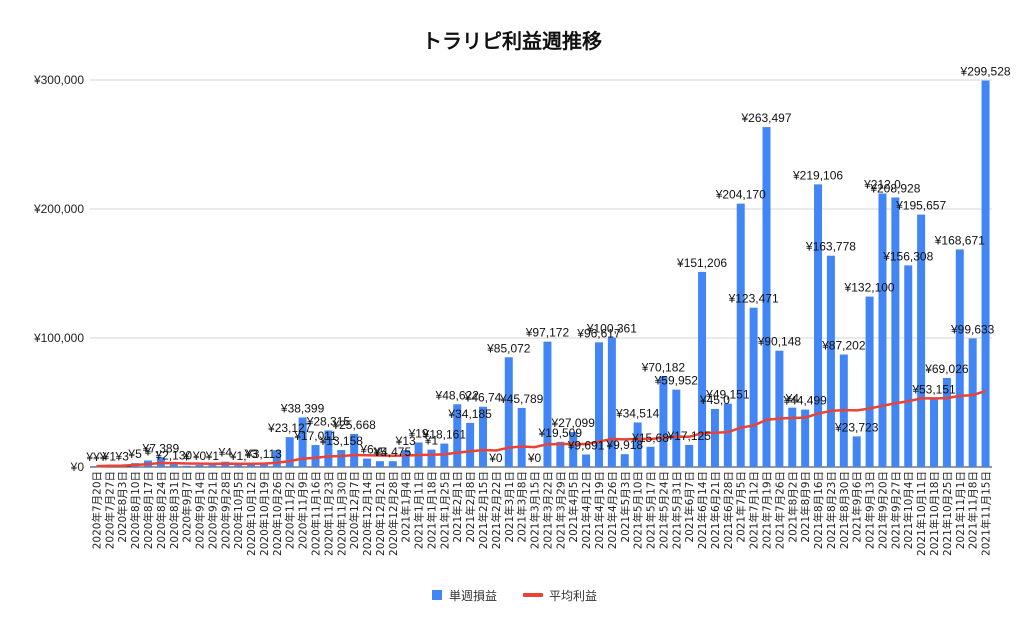 This screenshot has width=1024, height=635. What do you see at coordinates (109, 456) in the screenshot?
I see `data-label: ¥1` at bounding box center [109, 456].